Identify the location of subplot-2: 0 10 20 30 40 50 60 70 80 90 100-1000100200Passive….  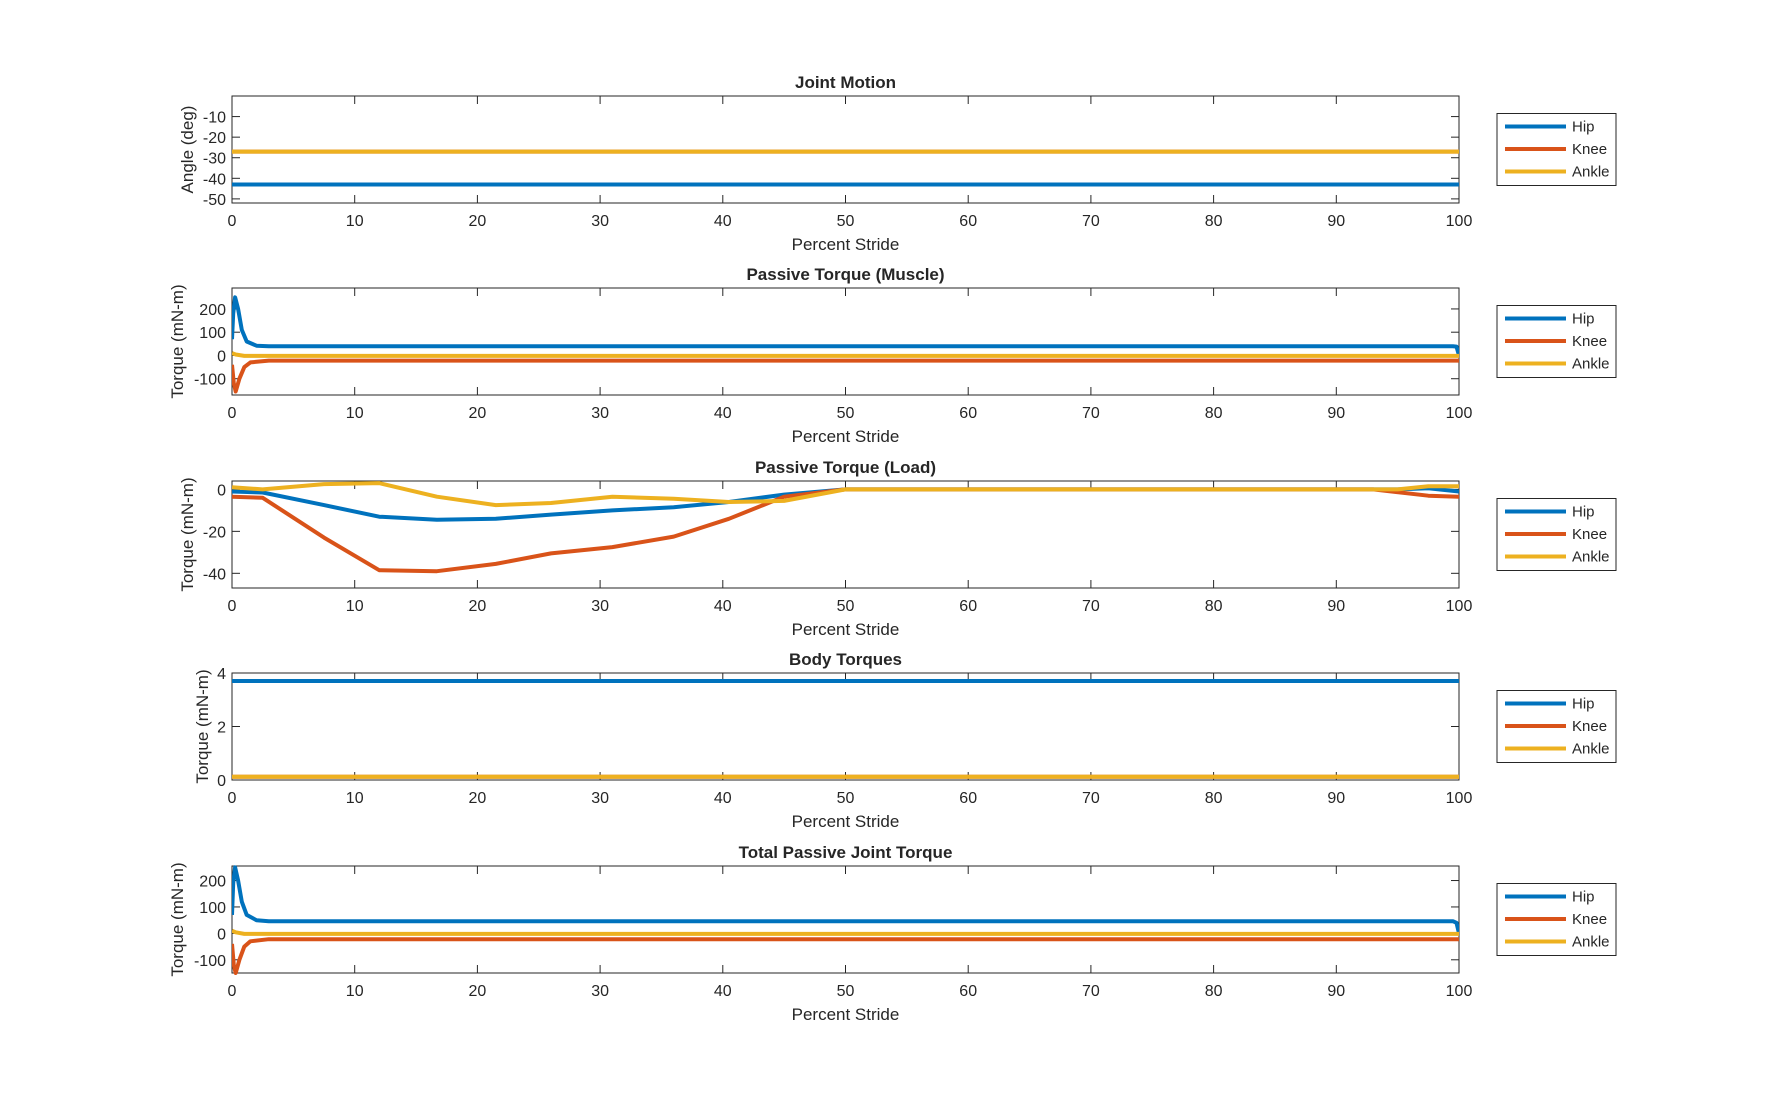
(892, 355).